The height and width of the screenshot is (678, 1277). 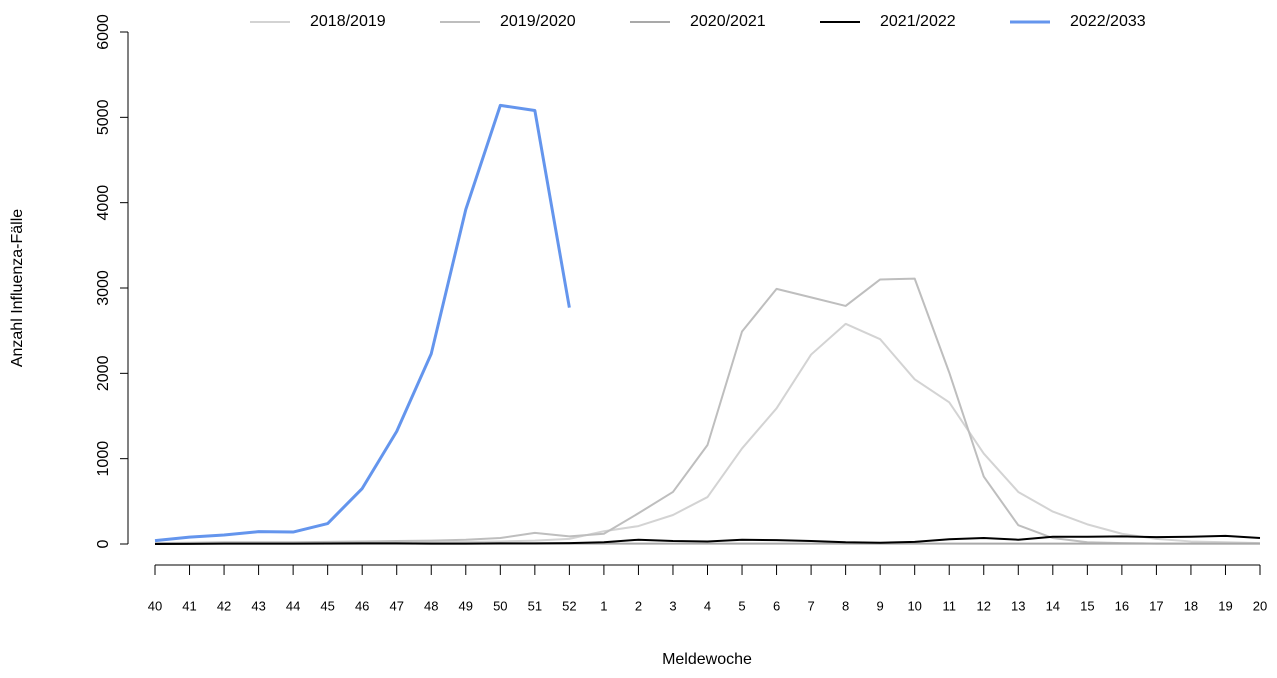 What do you see at coordinates (707, 539) in the screenshot?
I see `series-line` at bounding box center [707, 539].